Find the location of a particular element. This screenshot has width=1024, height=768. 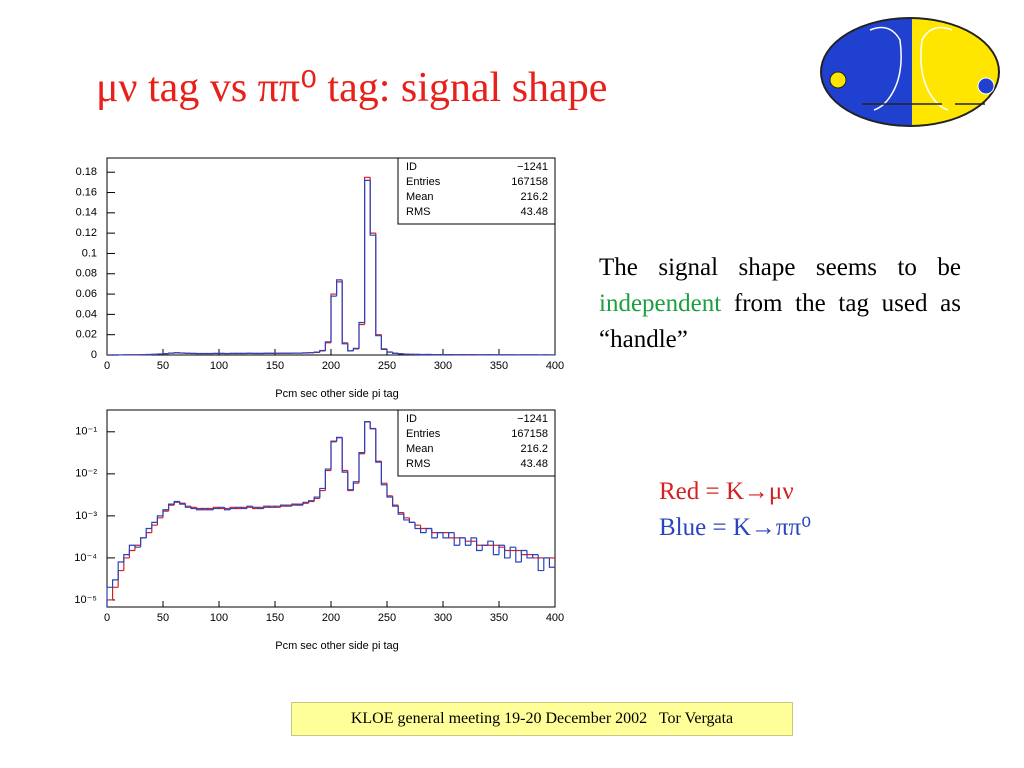

stats-value: 167158 is located at coordinates (529, 434).